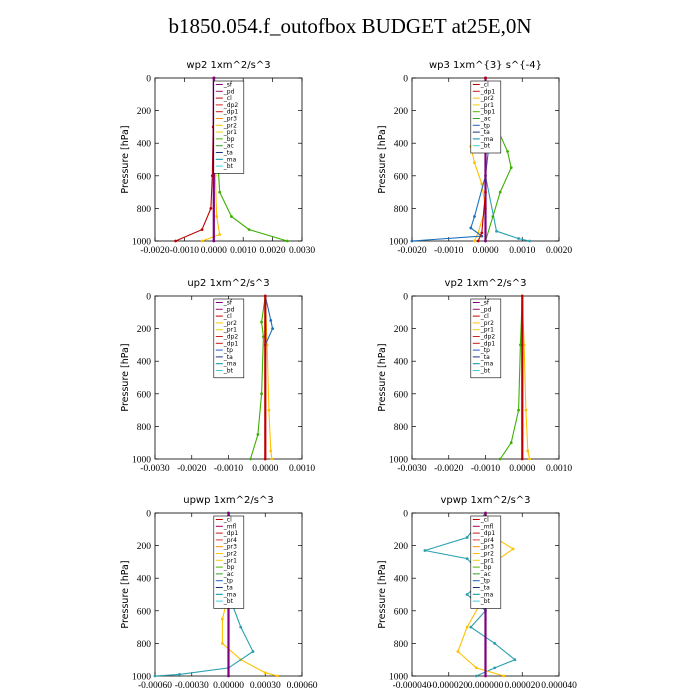  What do you see at coordinates (487, 547) in the screenshot?
I see `legend-entry: _pr3` at bounding box center [487, 547].